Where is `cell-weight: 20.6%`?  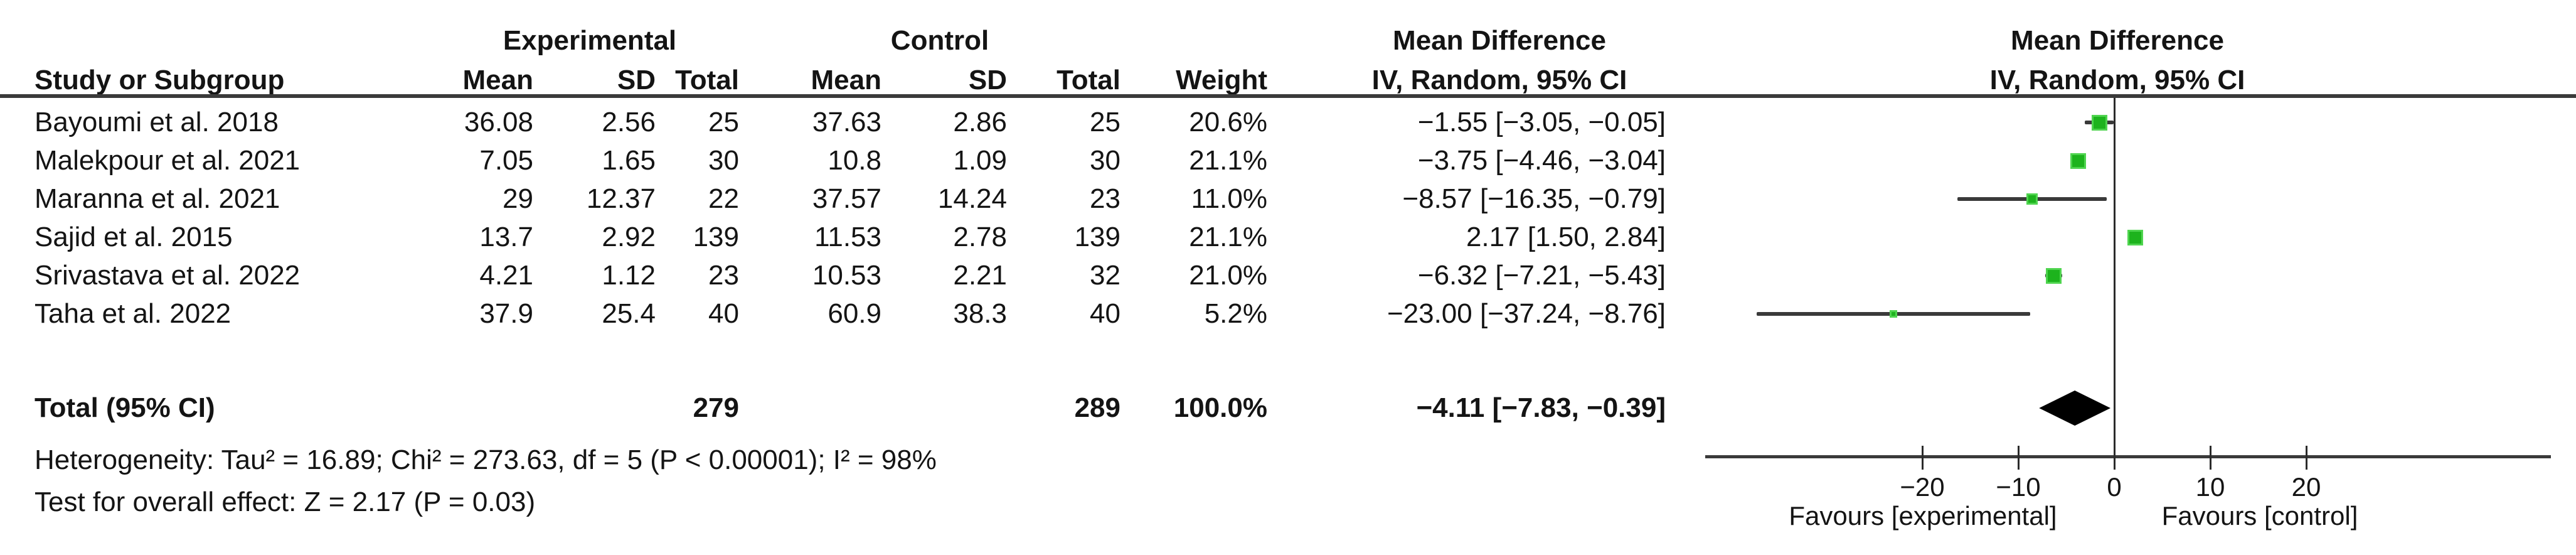 cell-weight: 20.6% is located at coordinates (1228, 122).